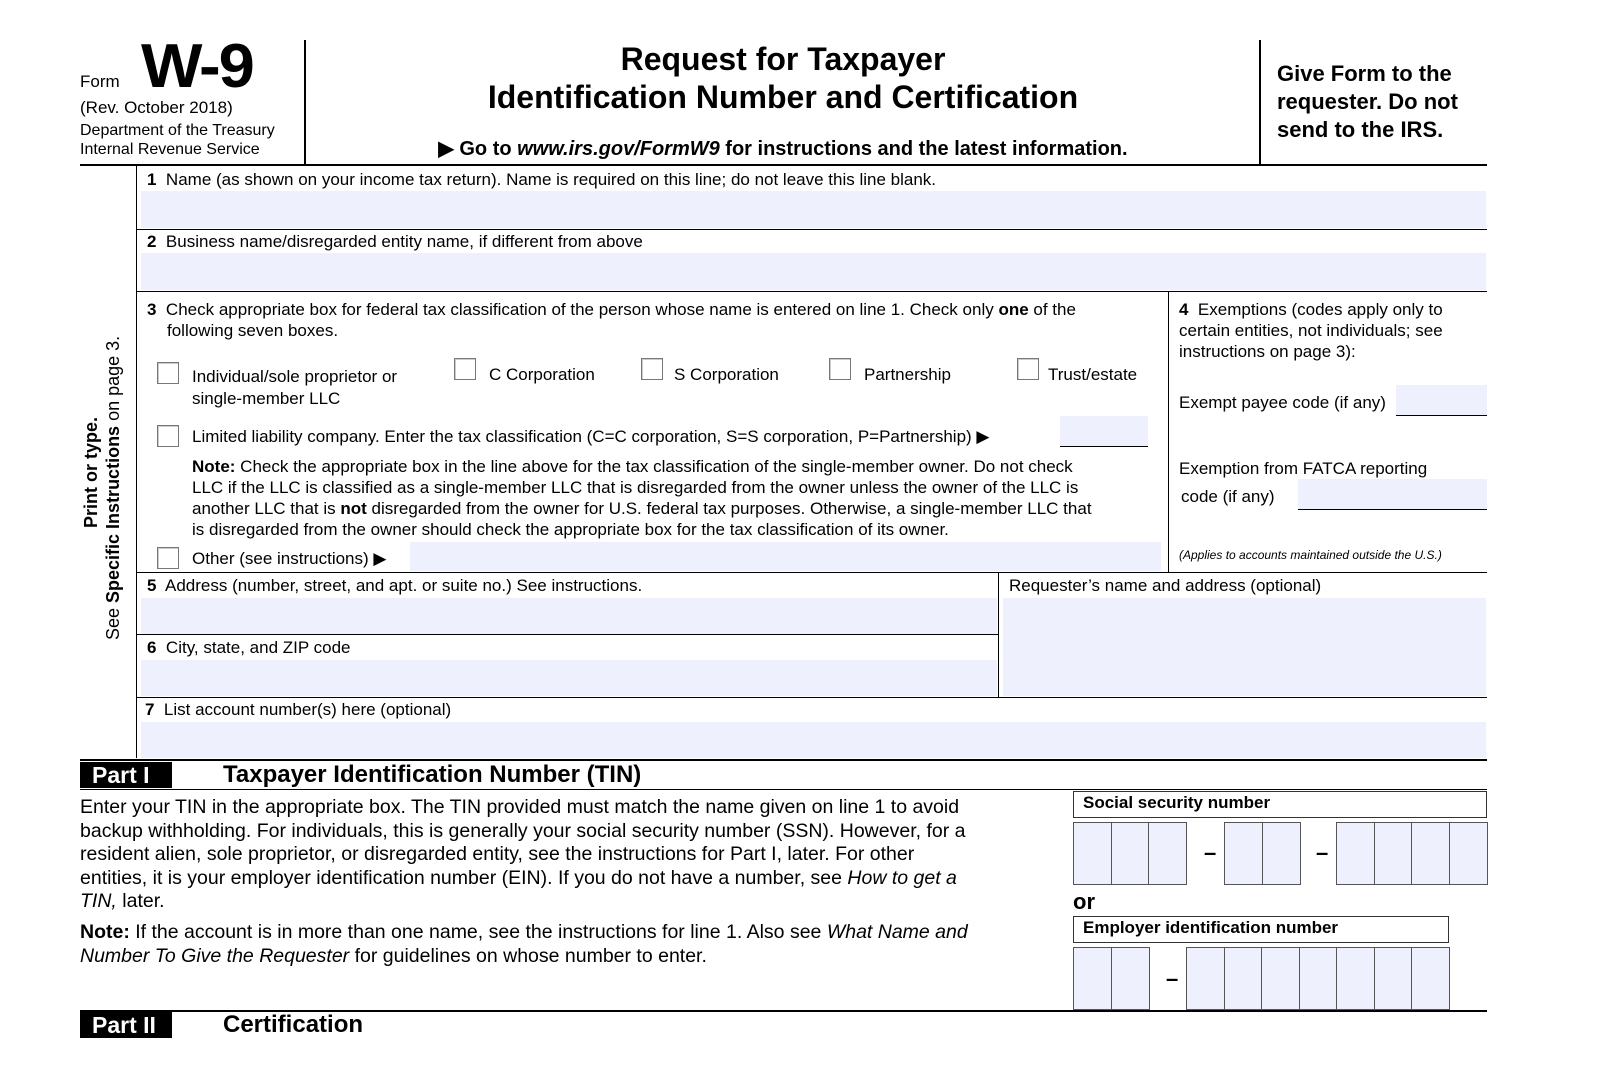 The width and height of the screenshot is (1604, 1072). I want to click on fatca-field, so click(1392, 494).